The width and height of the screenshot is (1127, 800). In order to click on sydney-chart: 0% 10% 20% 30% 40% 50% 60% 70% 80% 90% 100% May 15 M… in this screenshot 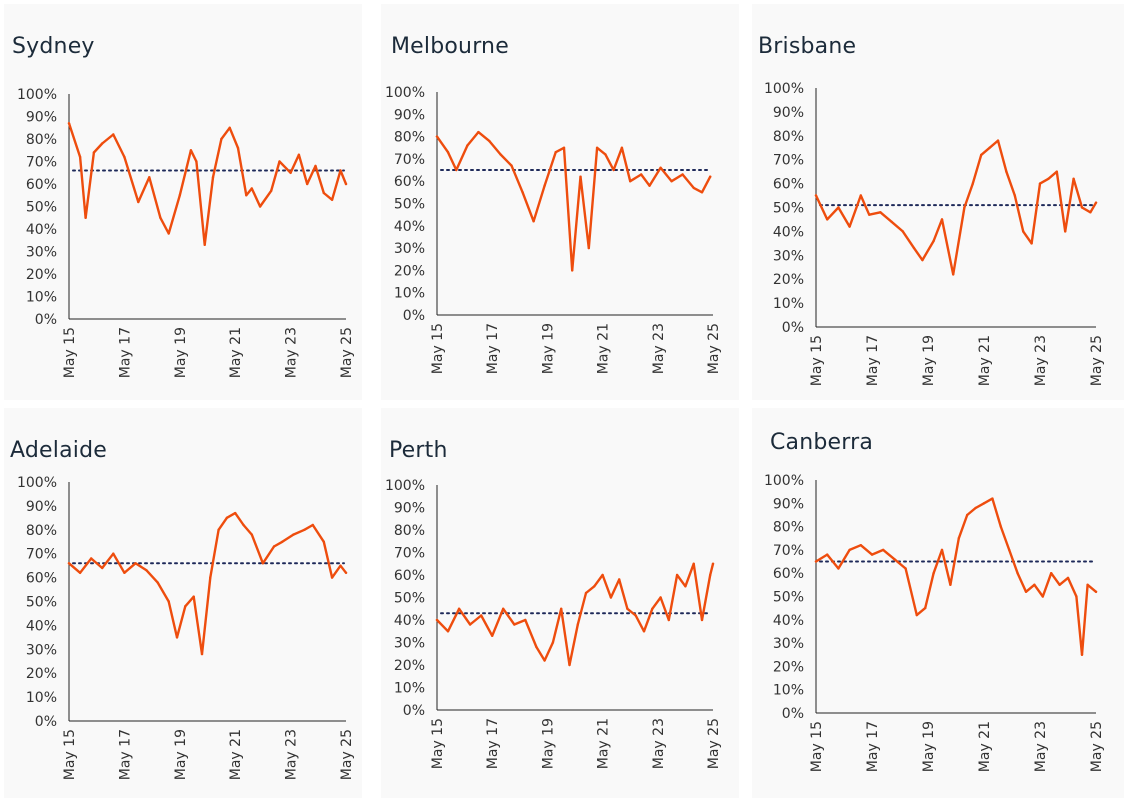, I will do `click(186, 232)`.